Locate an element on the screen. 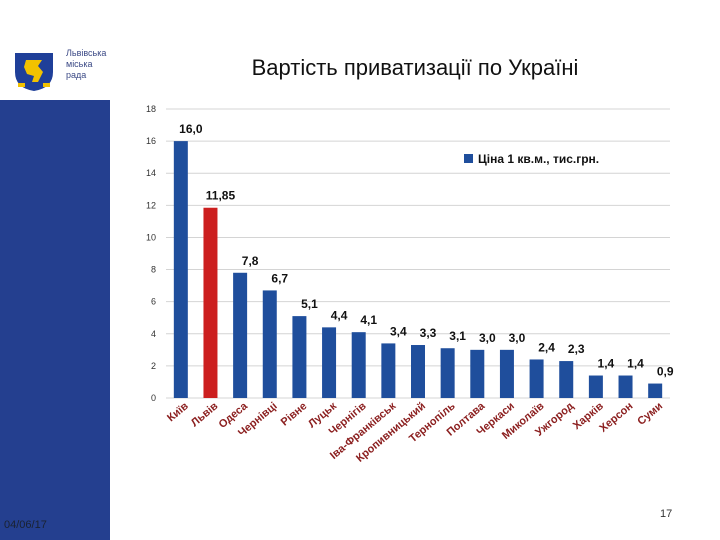  y-tick-label: 16 is located at coordinates (151, 141).